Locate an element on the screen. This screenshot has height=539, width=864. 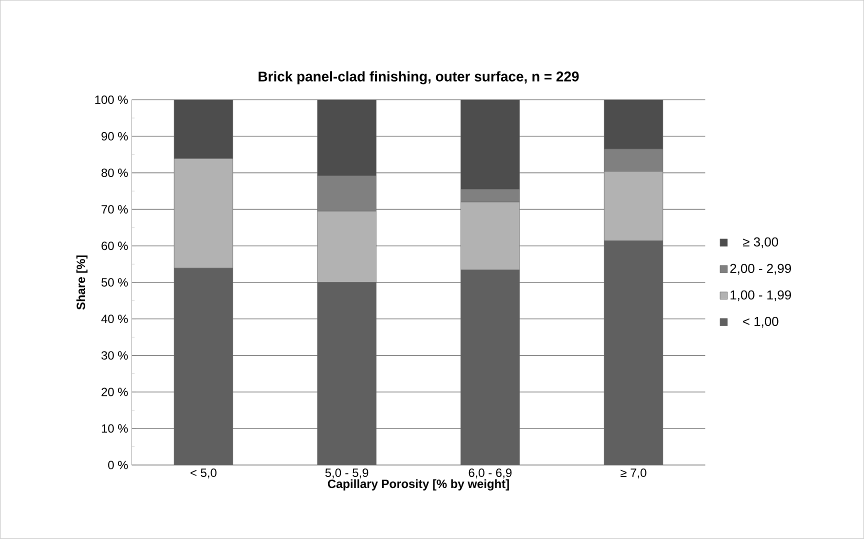
x-tick-label: 5,0 - 5,9 is located at coordinates (346, 473).